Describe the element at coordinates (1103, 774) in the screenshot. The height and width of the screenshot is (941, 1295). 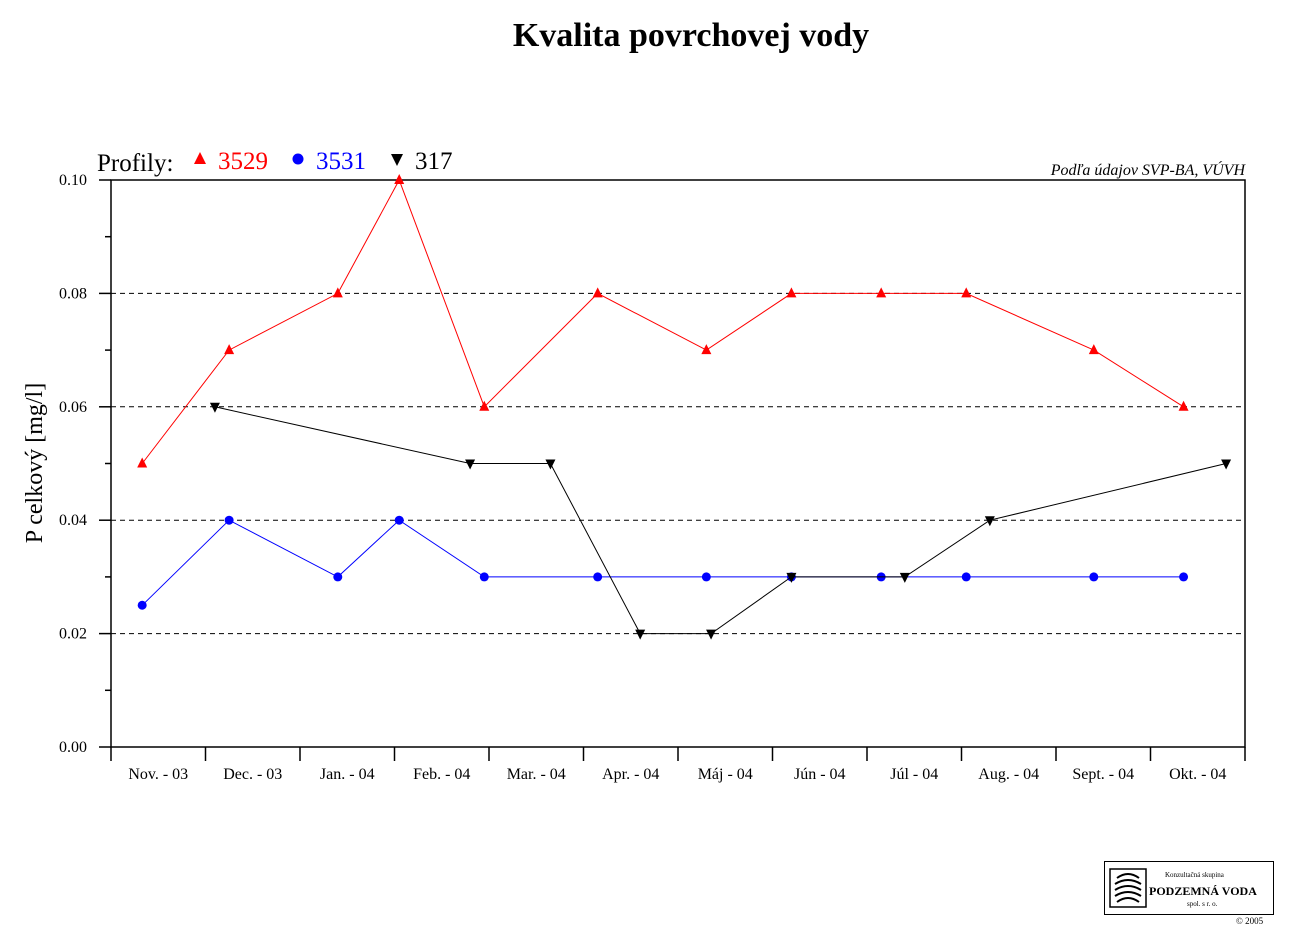
I see `x-tick-label: Sept. - 04` at that location.